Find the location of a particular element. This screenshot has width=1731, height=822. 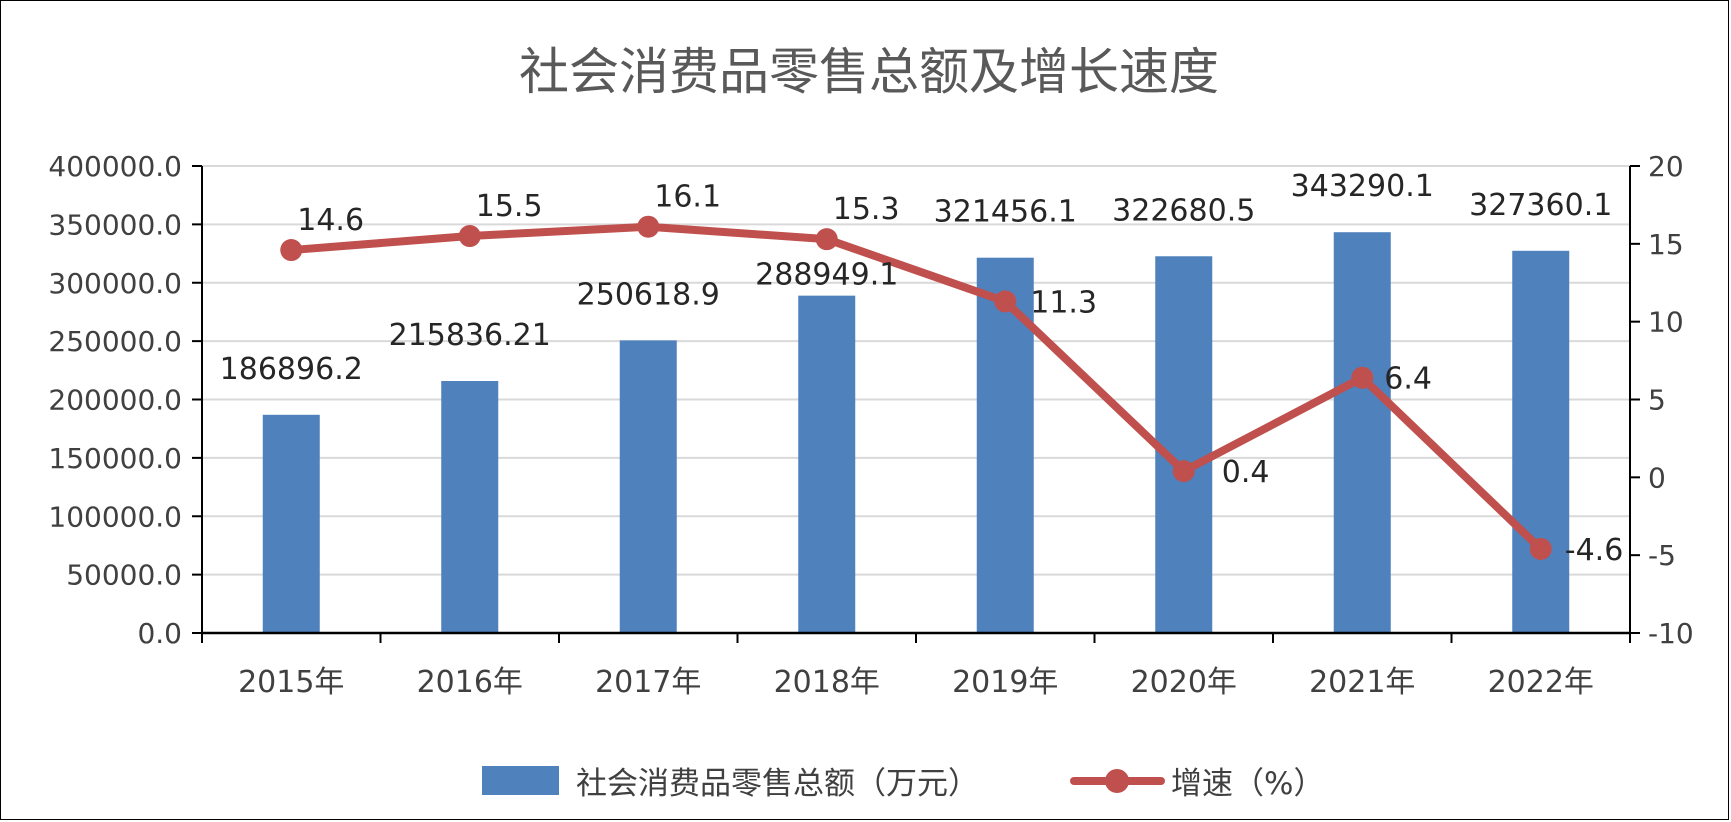

bar-value-label: 186896.2 is located at coordinates (291, 369).